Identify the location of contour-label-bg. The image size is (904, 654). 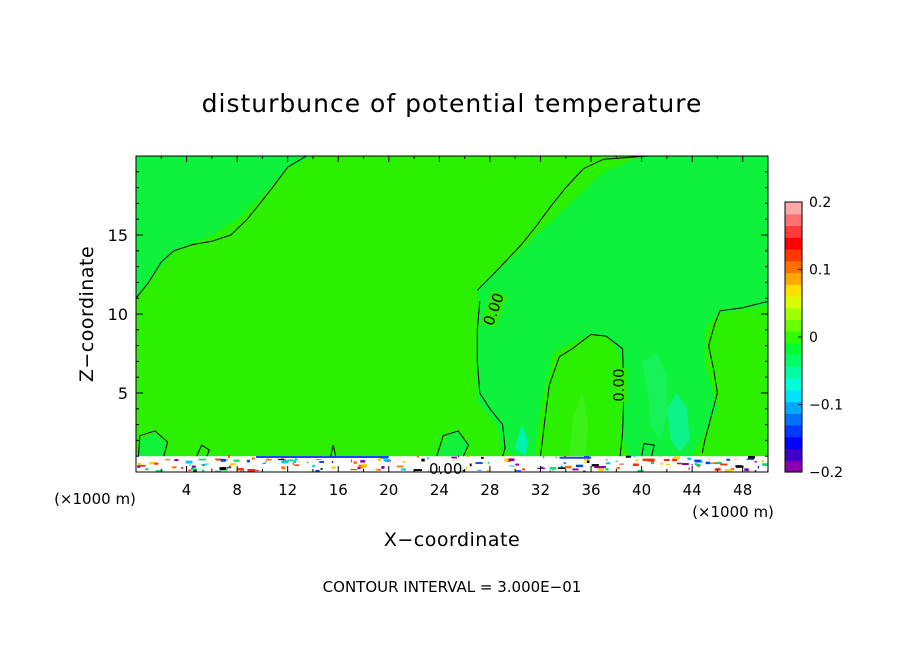
(445, 468).